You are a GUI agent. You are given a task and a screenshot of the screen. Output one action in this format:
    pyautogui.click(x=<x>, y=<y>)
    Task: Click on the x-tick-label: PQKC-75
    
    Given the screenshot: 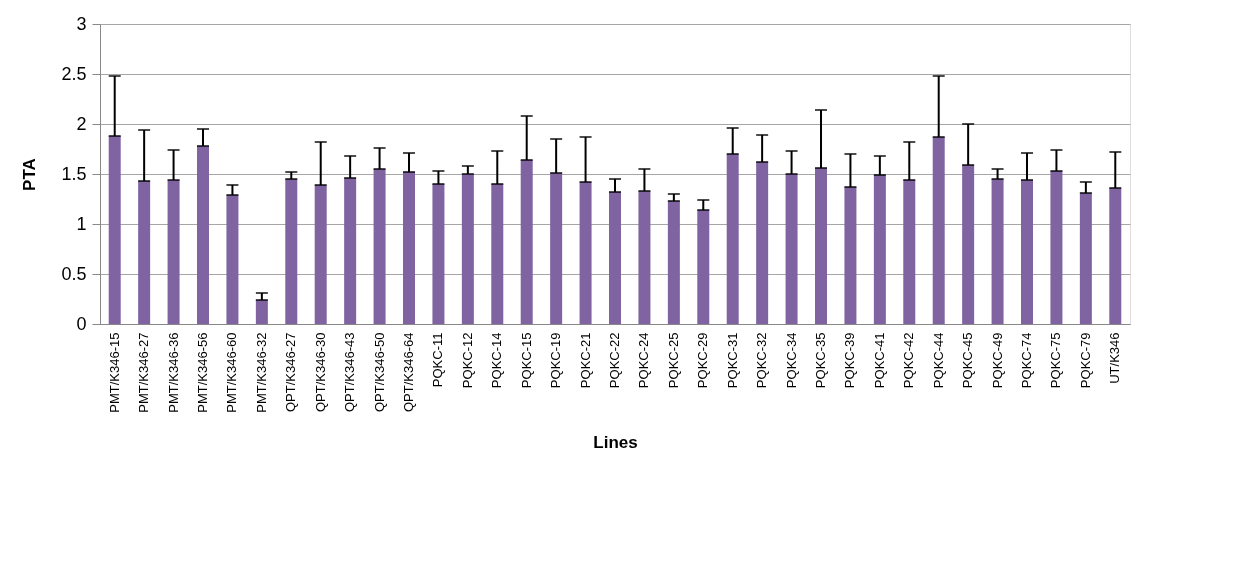 What is the action you would take?
    pyautogui.click(x=1056, y=360)
    